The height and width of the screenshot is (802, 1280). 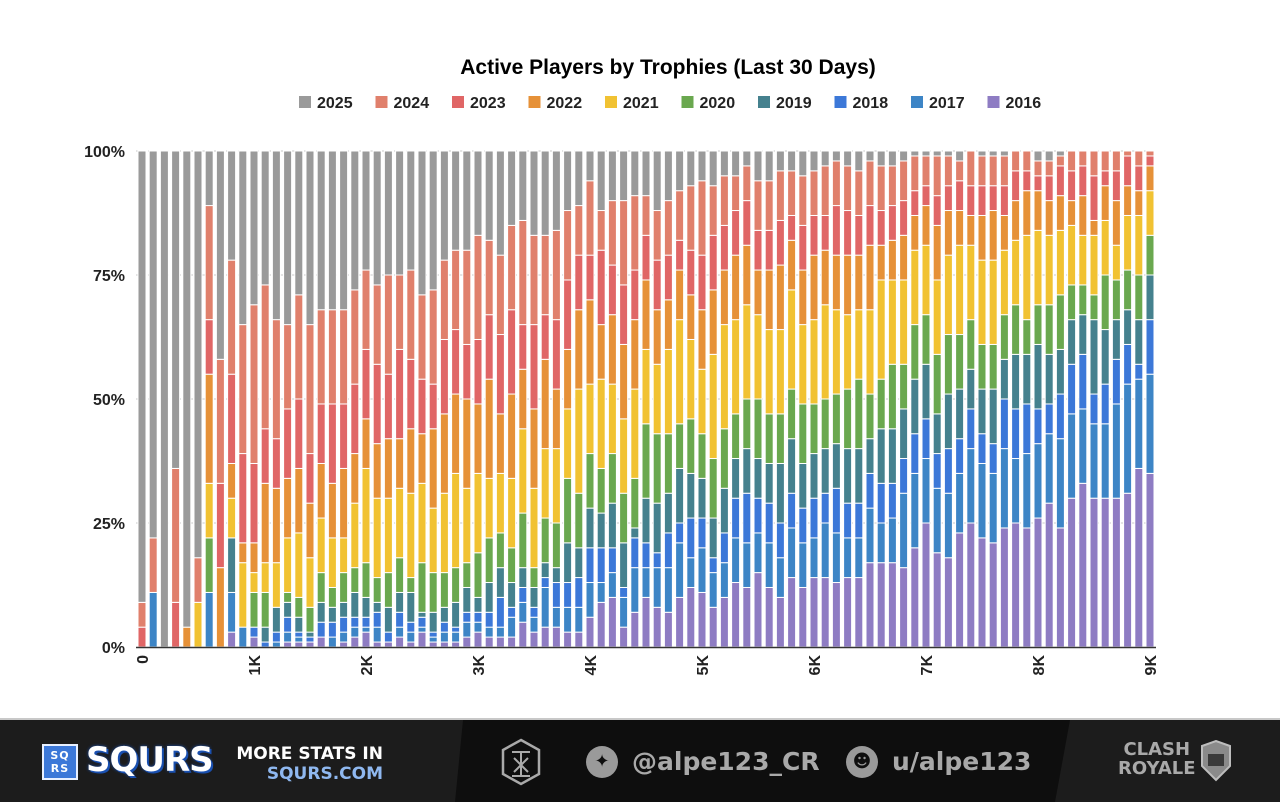 What do you see at coordinates (1014, 103) in the screenshot?
I see `legend-item-2016: 2016` at bounding box center [1014, 103].